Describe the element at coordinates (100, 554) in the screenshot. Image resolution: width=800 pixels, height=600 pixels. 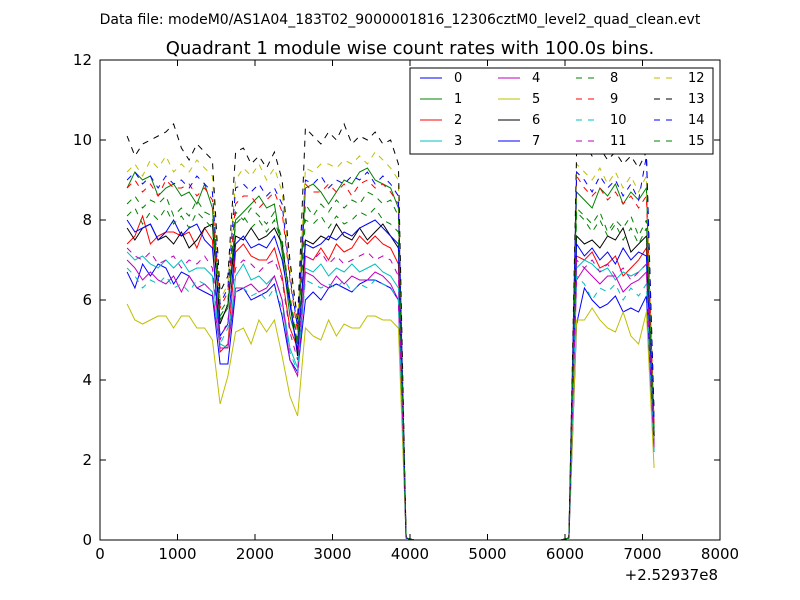
I see `x-tick-label: 0` at that location.